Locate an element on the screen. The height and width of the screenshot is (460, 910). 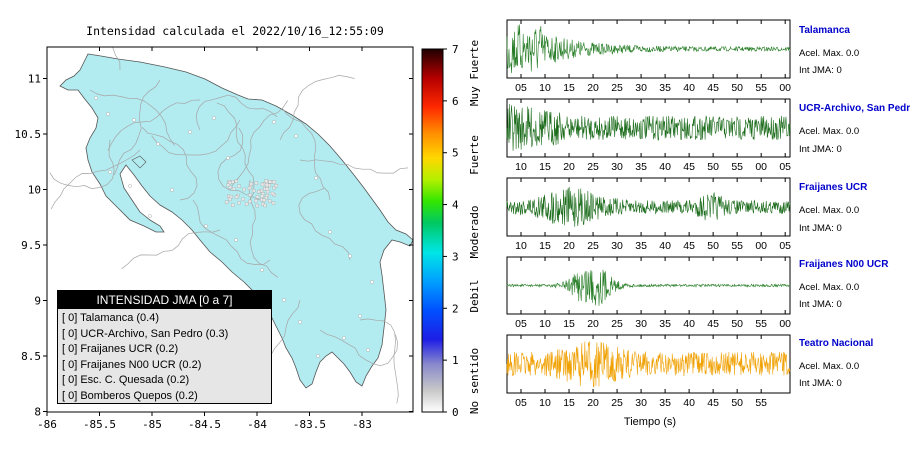
station-name-talamanca: Talamanca is located at coordinates (824, 30).